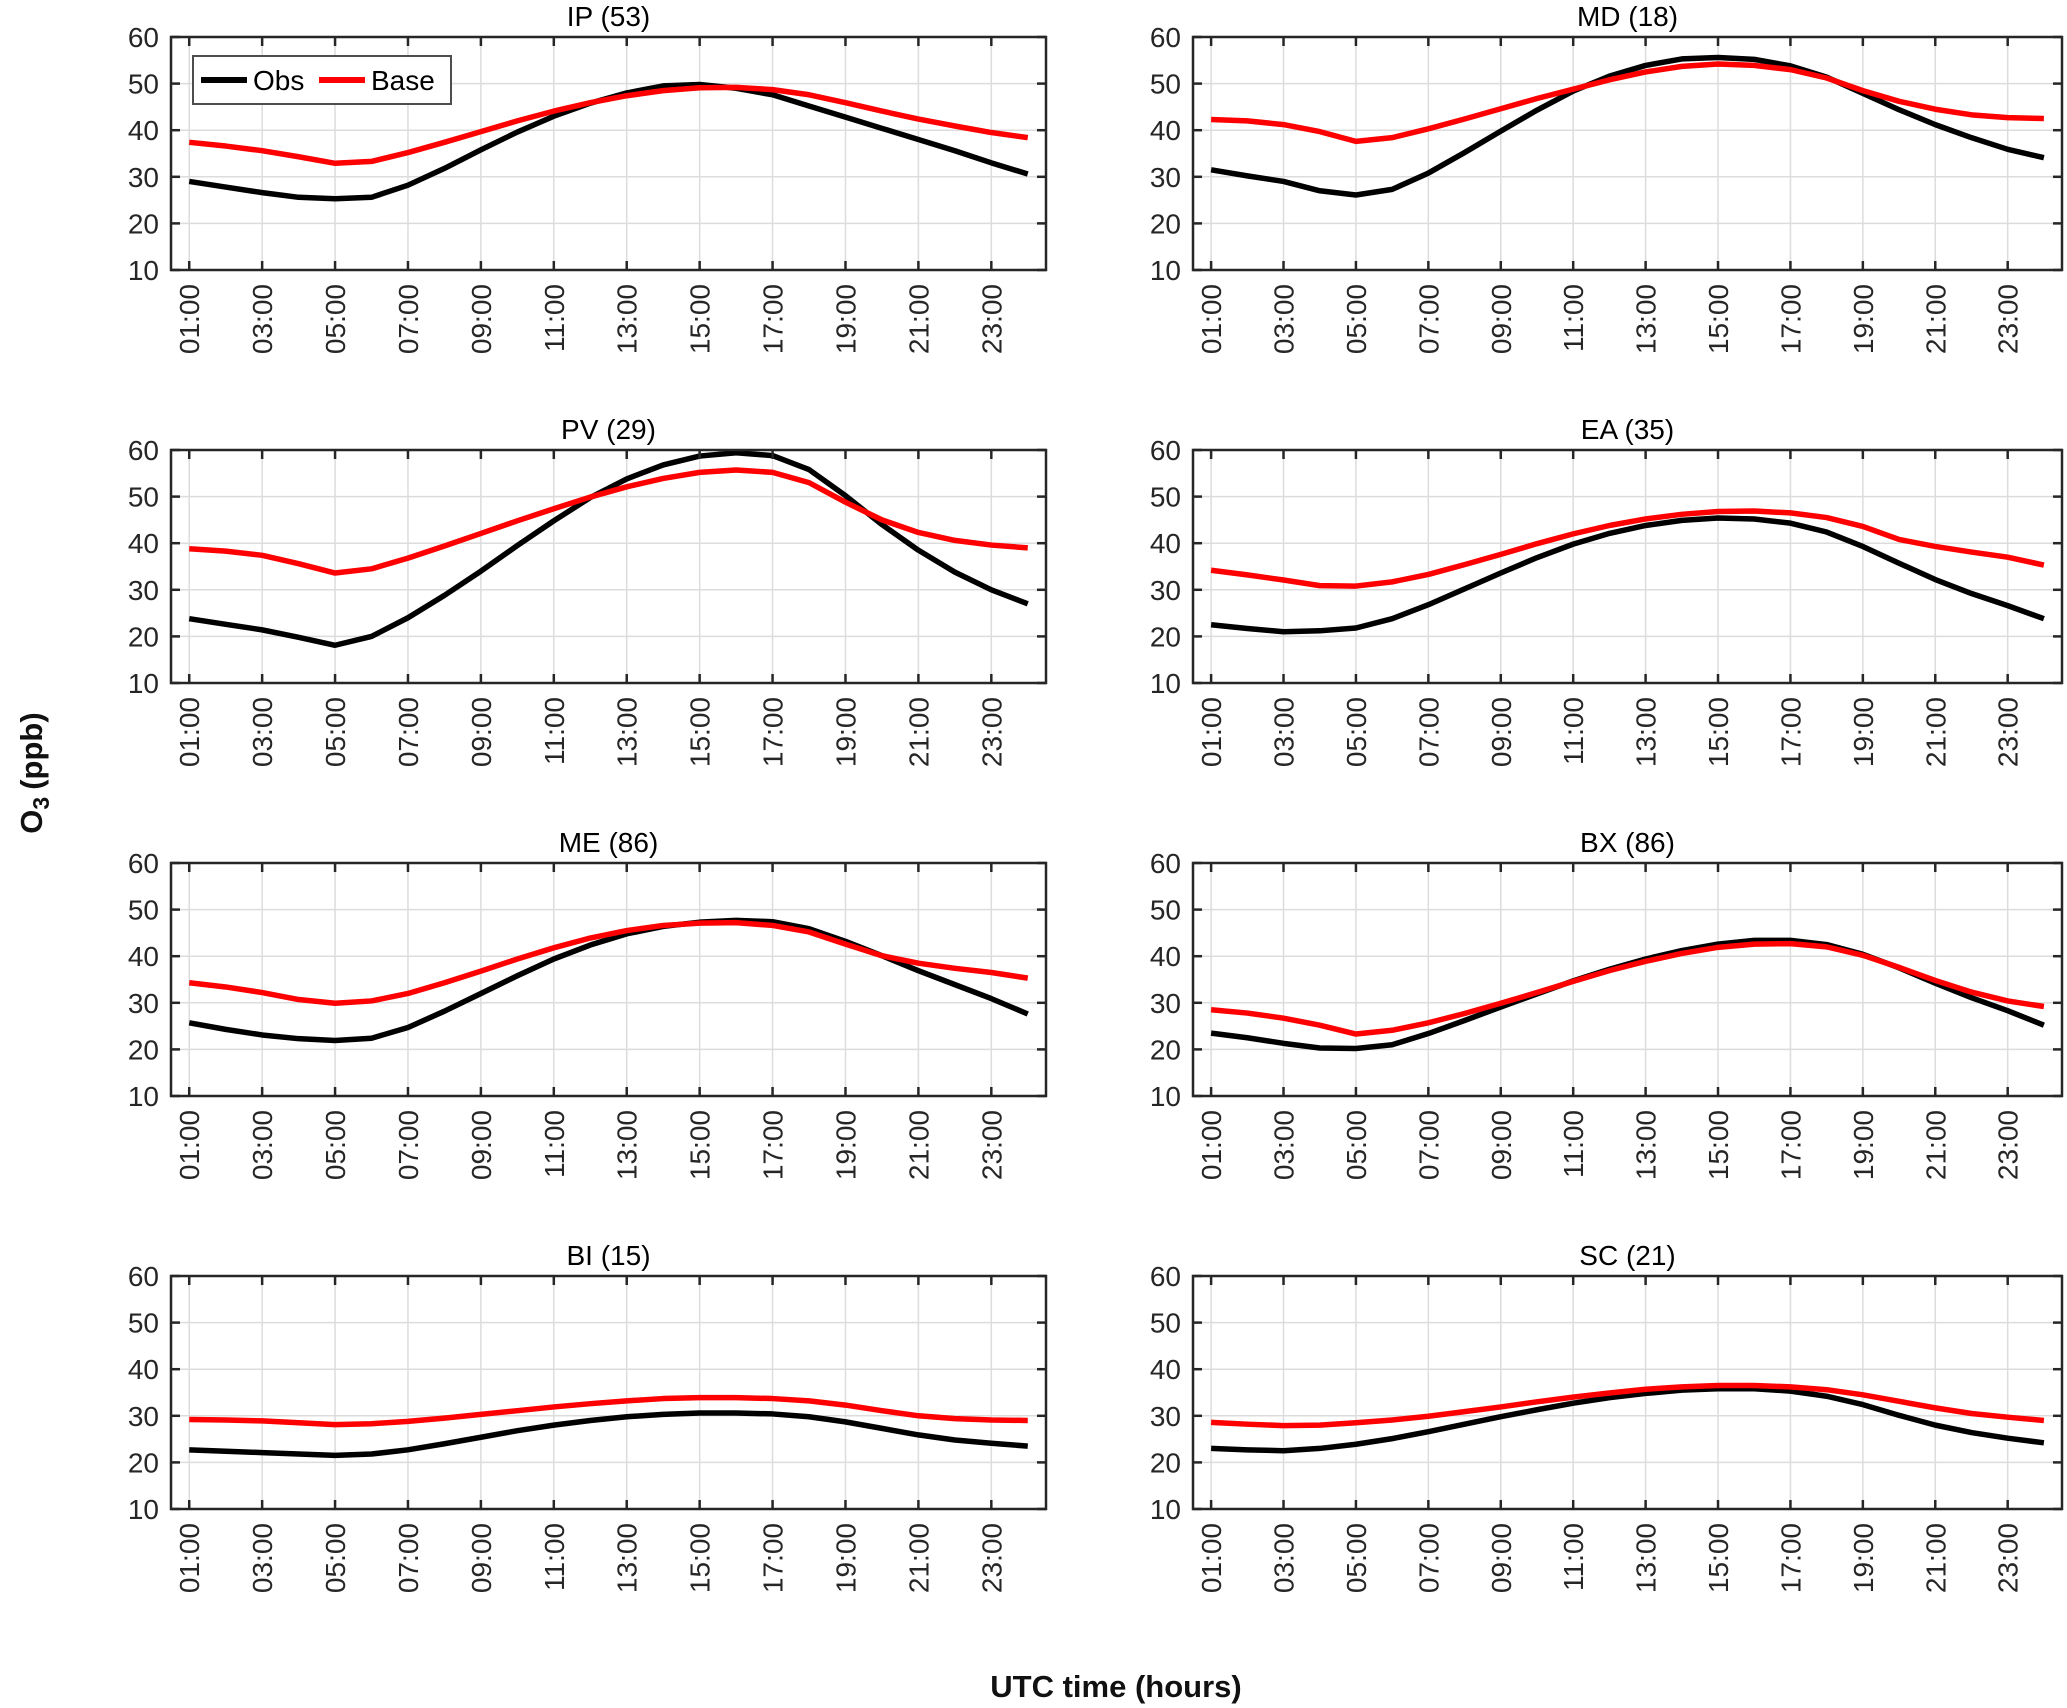 This screenshot has width=2067, height=1708. I want to click on y-axis-label: O3(ppb), so click(34, 772).